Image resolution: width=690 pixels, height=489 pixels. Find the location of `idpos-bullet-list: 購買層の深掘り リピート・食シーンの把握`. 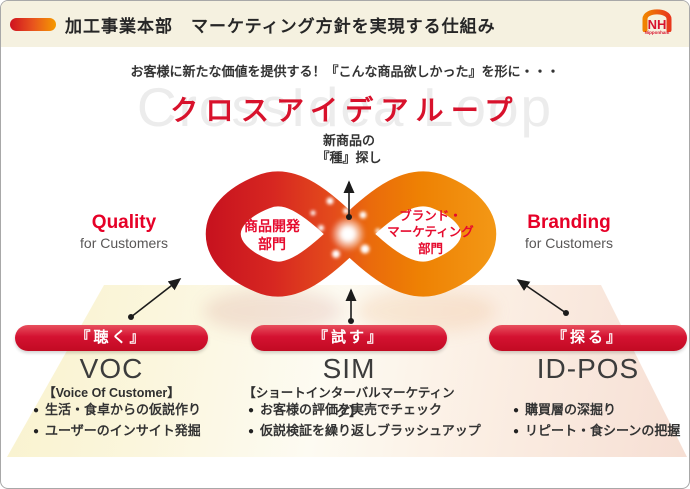

idpos-bullet-list: 購買層の深掘り リピート・食シーンの把握 is located at coordinates (596, 421).